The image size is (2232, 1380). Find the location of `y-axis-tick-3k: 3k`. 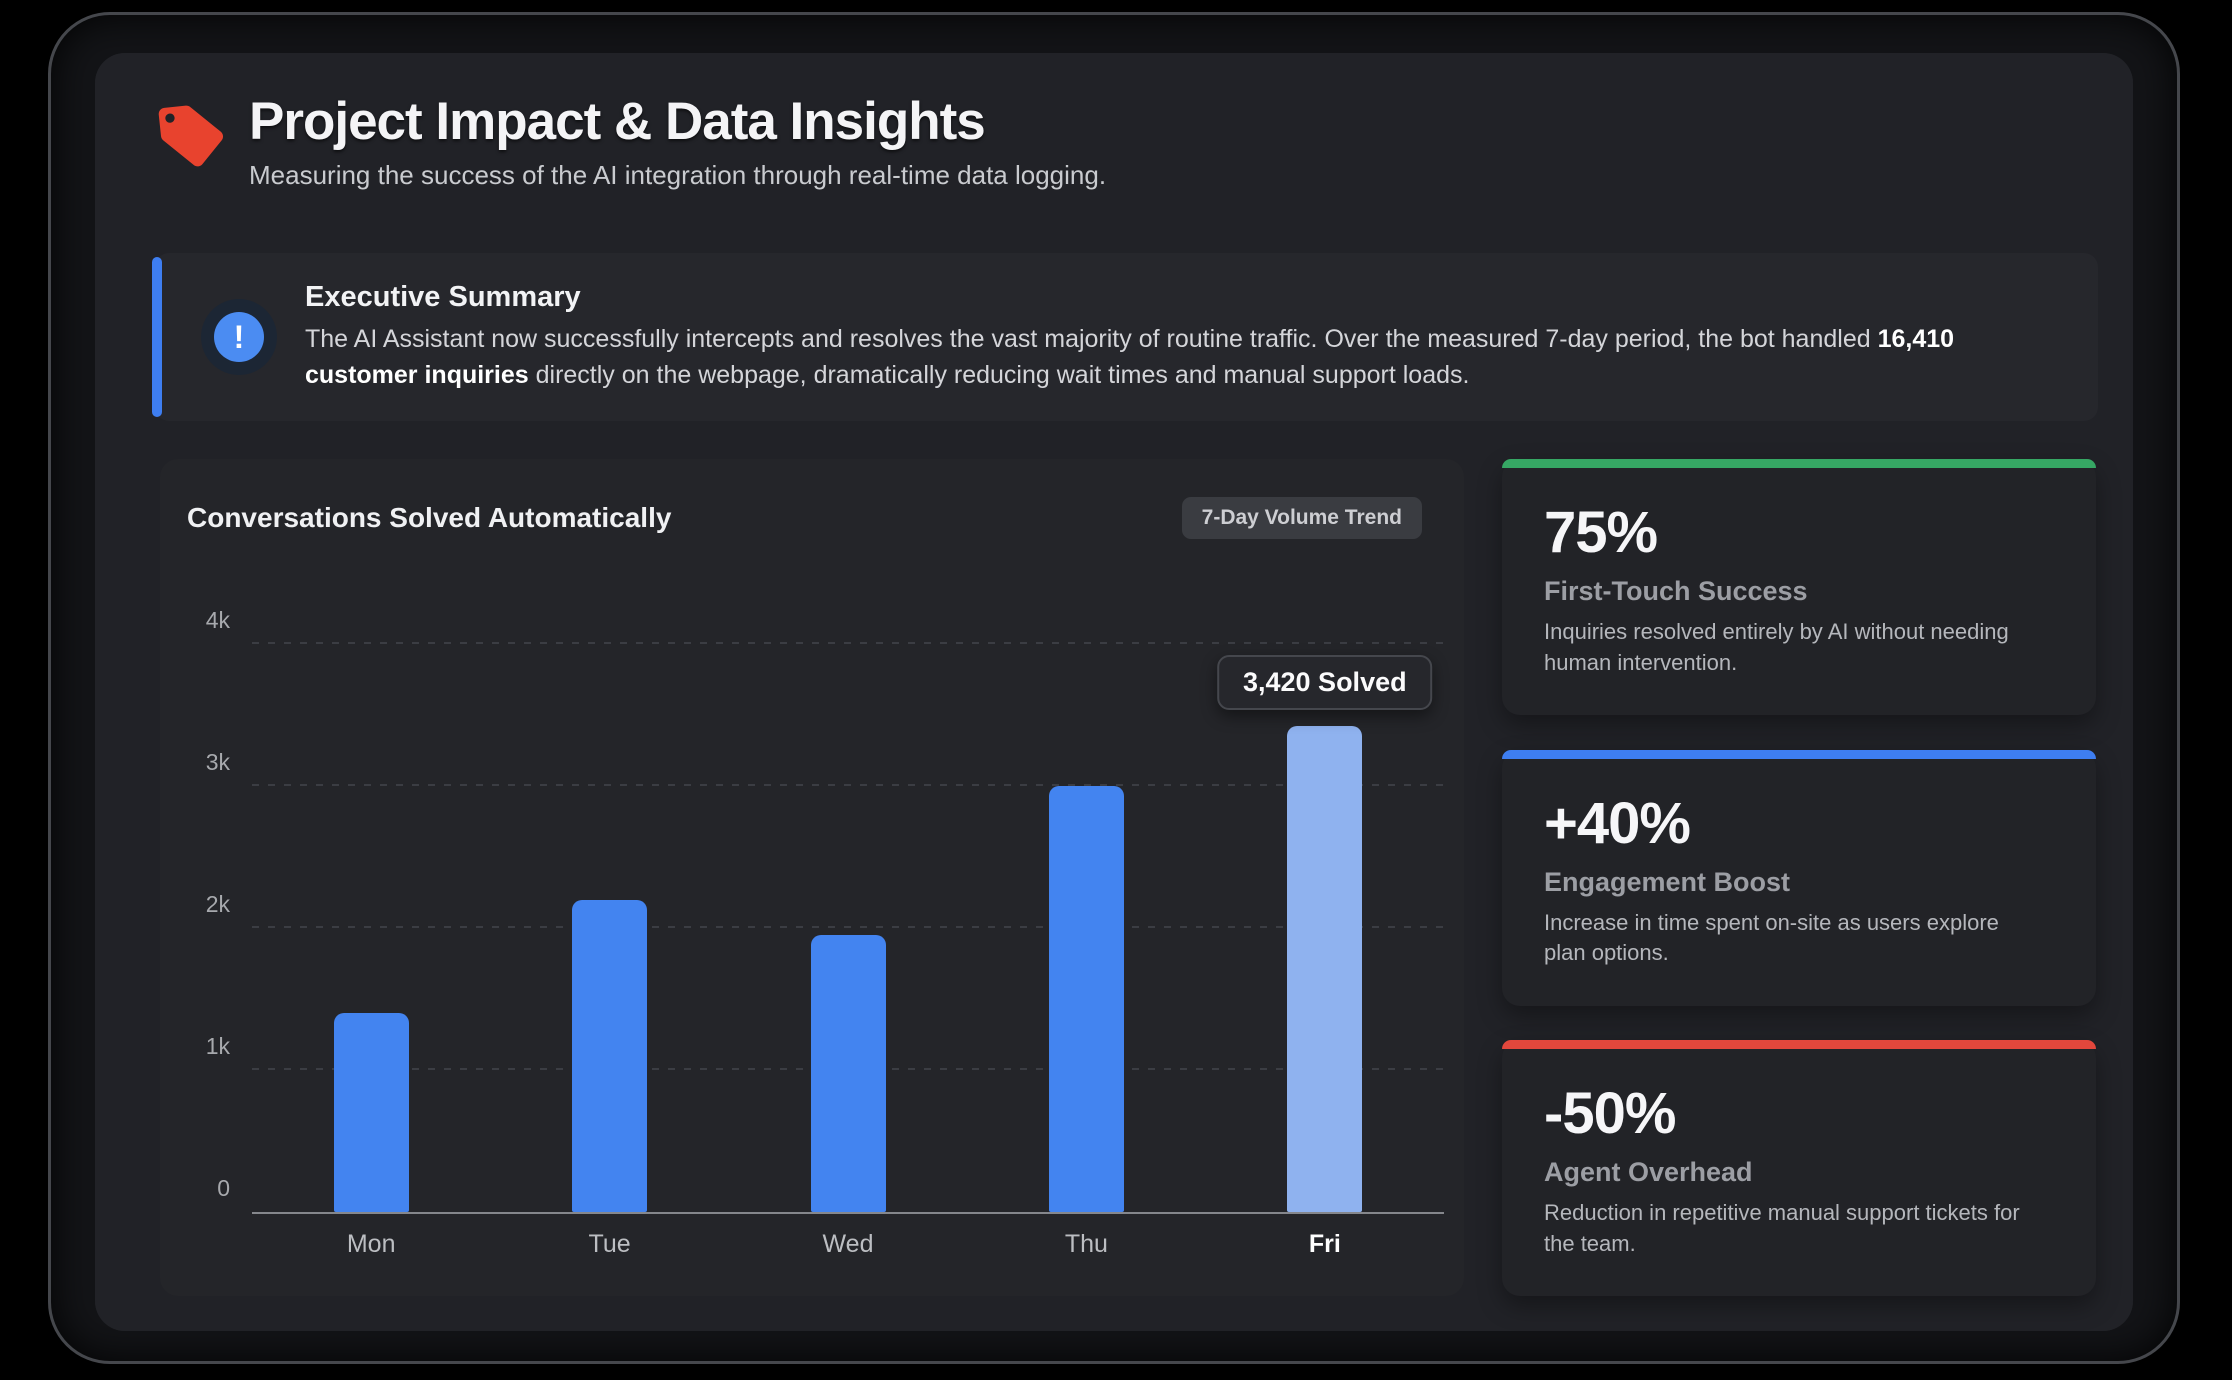

y-axis-tick-3k: 3k is located at coordinates (217, 762).